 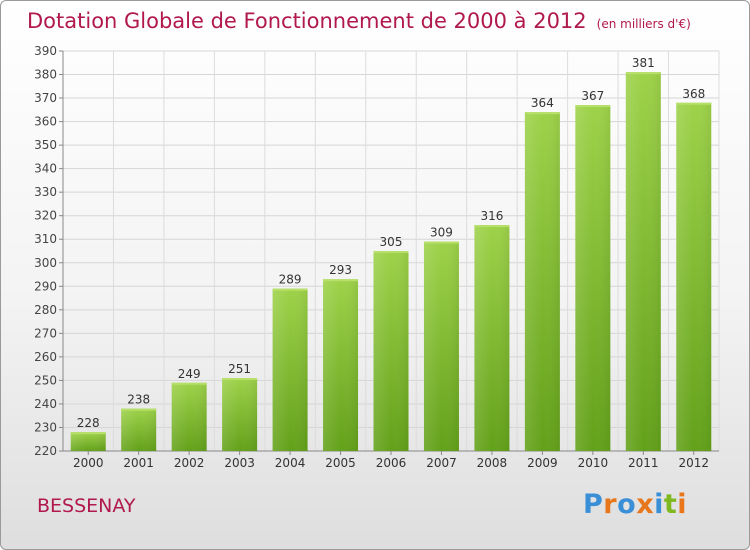 I want to click on bar-top-2011, so click(x=643, y=73).